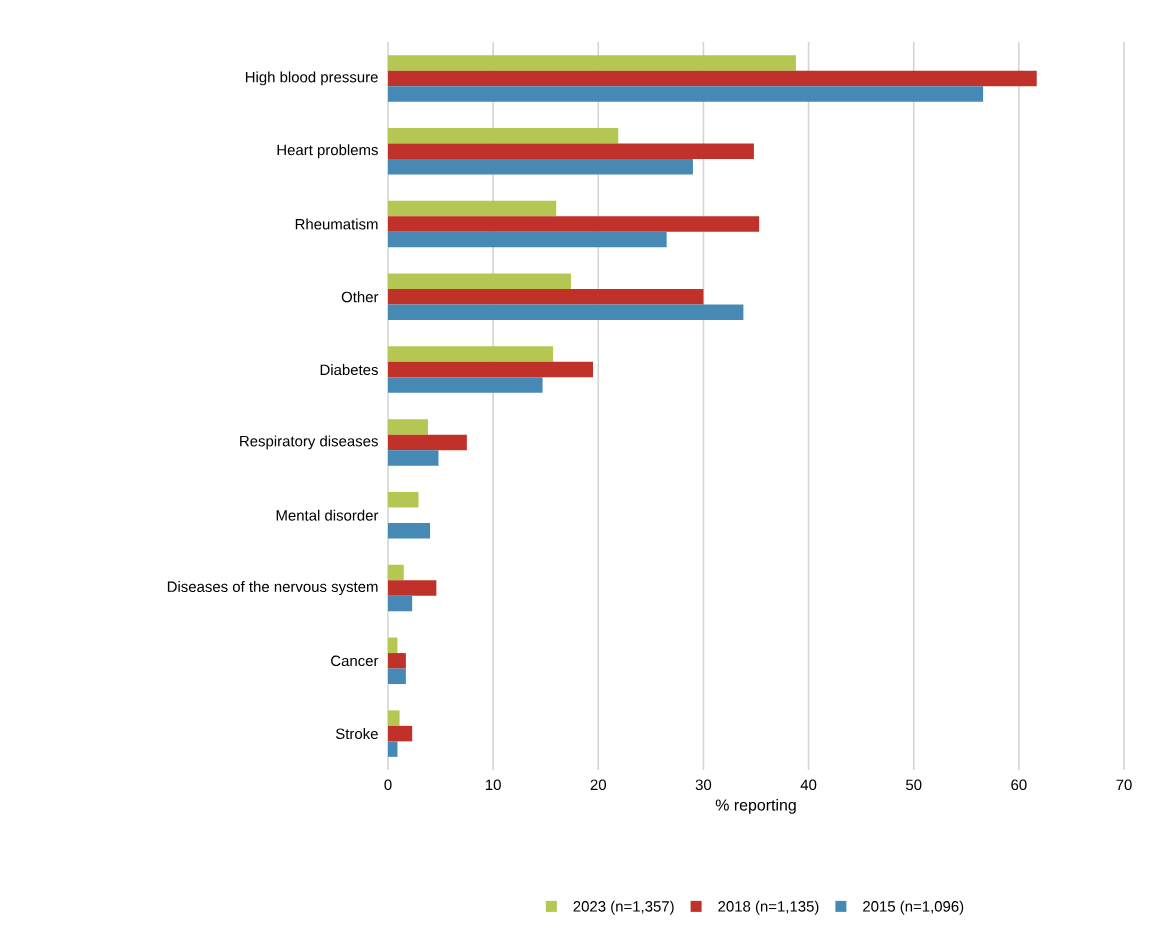 This screenshot has width=1151, height=935. Describe the element at coordinates (327, 151) in the screenshot. I see `y-tick-label: Heart problems` at that location.